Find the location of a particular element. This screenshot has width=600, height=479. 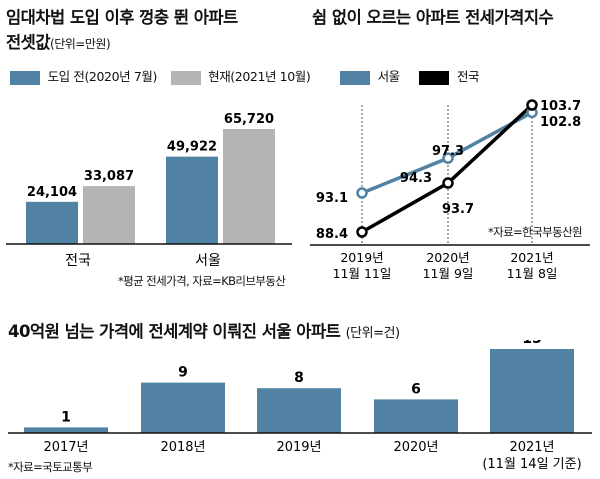

chart3-note: *자료=국토교통부 is located at coordinates (50, 467).